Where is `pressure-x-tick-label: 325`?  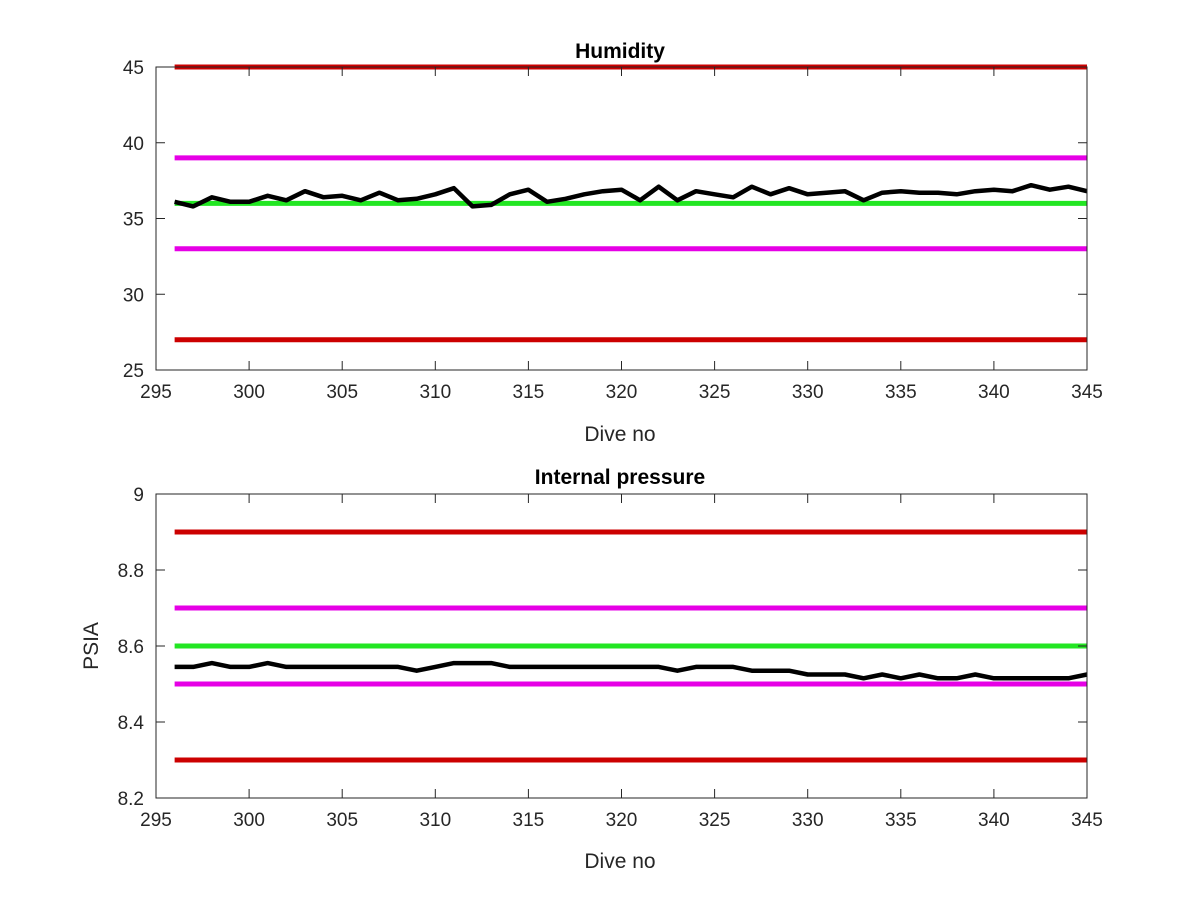 pressure-x-tick-label: 325 is located at coordinates (715, 820).